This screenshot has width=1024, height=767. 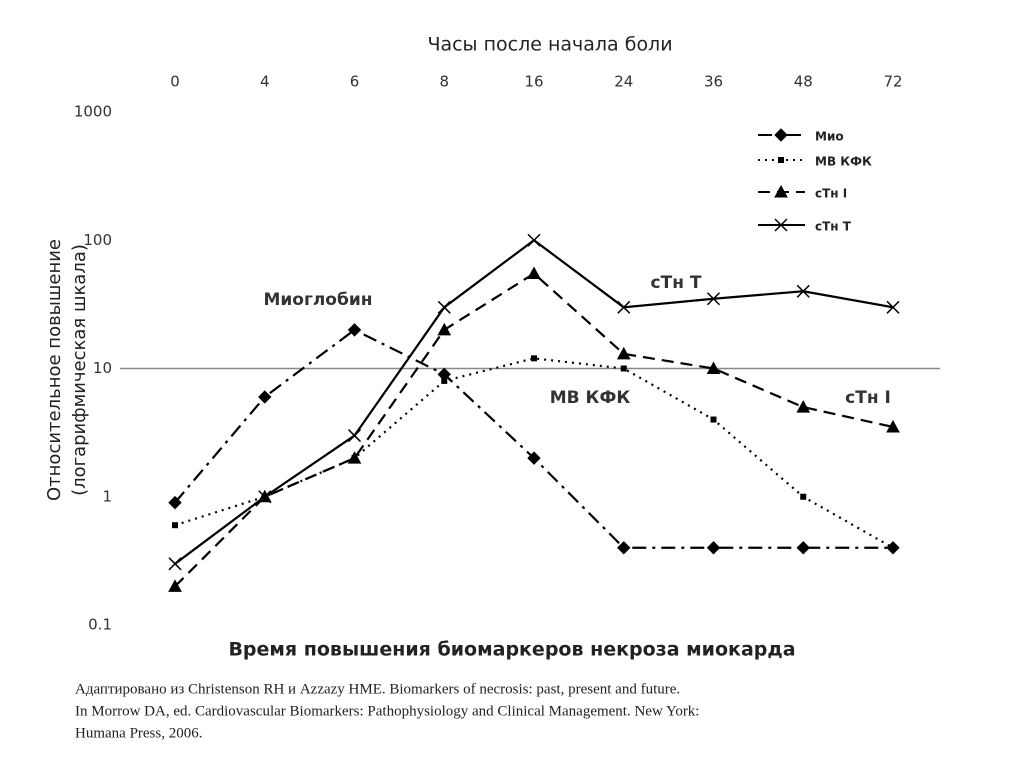 I want to click on legend-label: MB КФК, so click(x=843, y=162).